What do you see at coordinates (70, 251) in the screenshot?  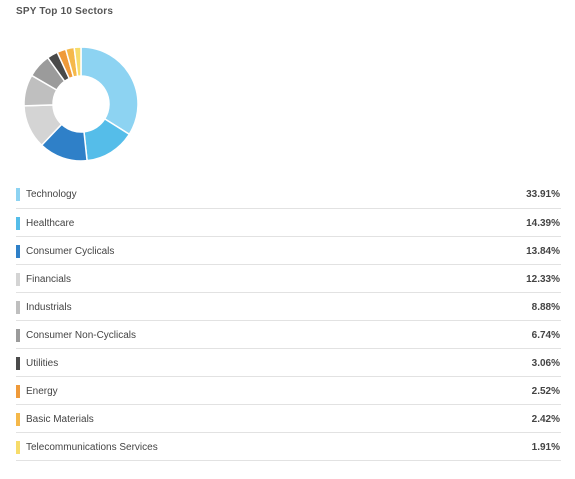 I see `legend-label: Consumer Cyclicals` at bounding box center [70, 251].